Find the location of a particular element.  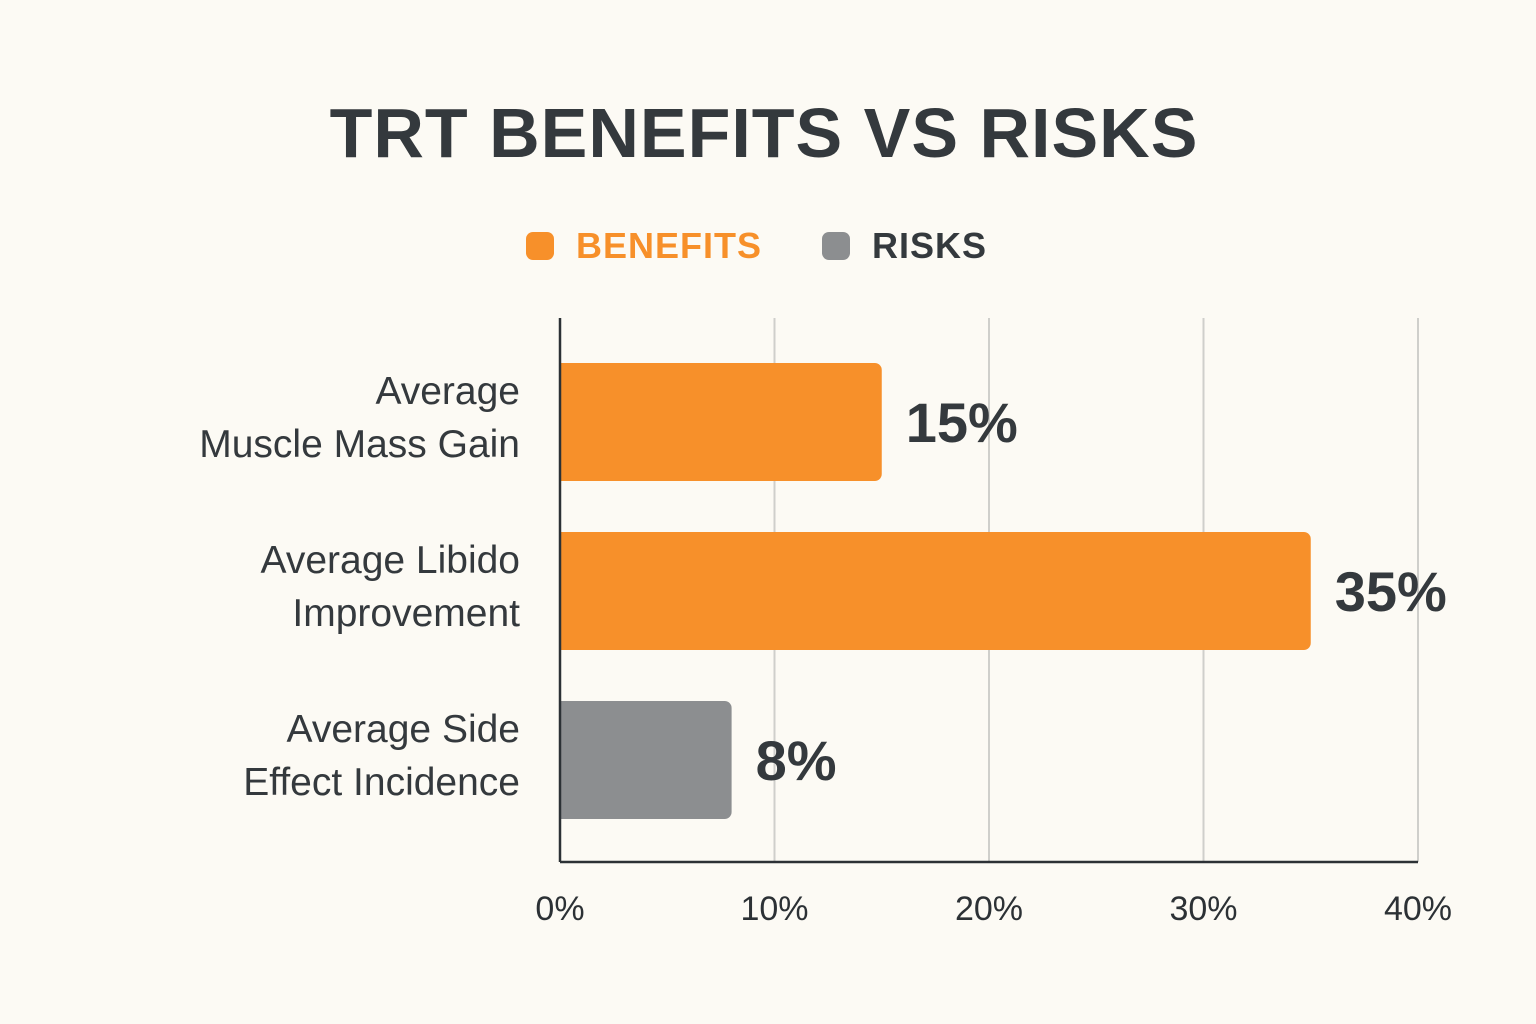

data-label-2: 8% is located at coordinates (796, 760).